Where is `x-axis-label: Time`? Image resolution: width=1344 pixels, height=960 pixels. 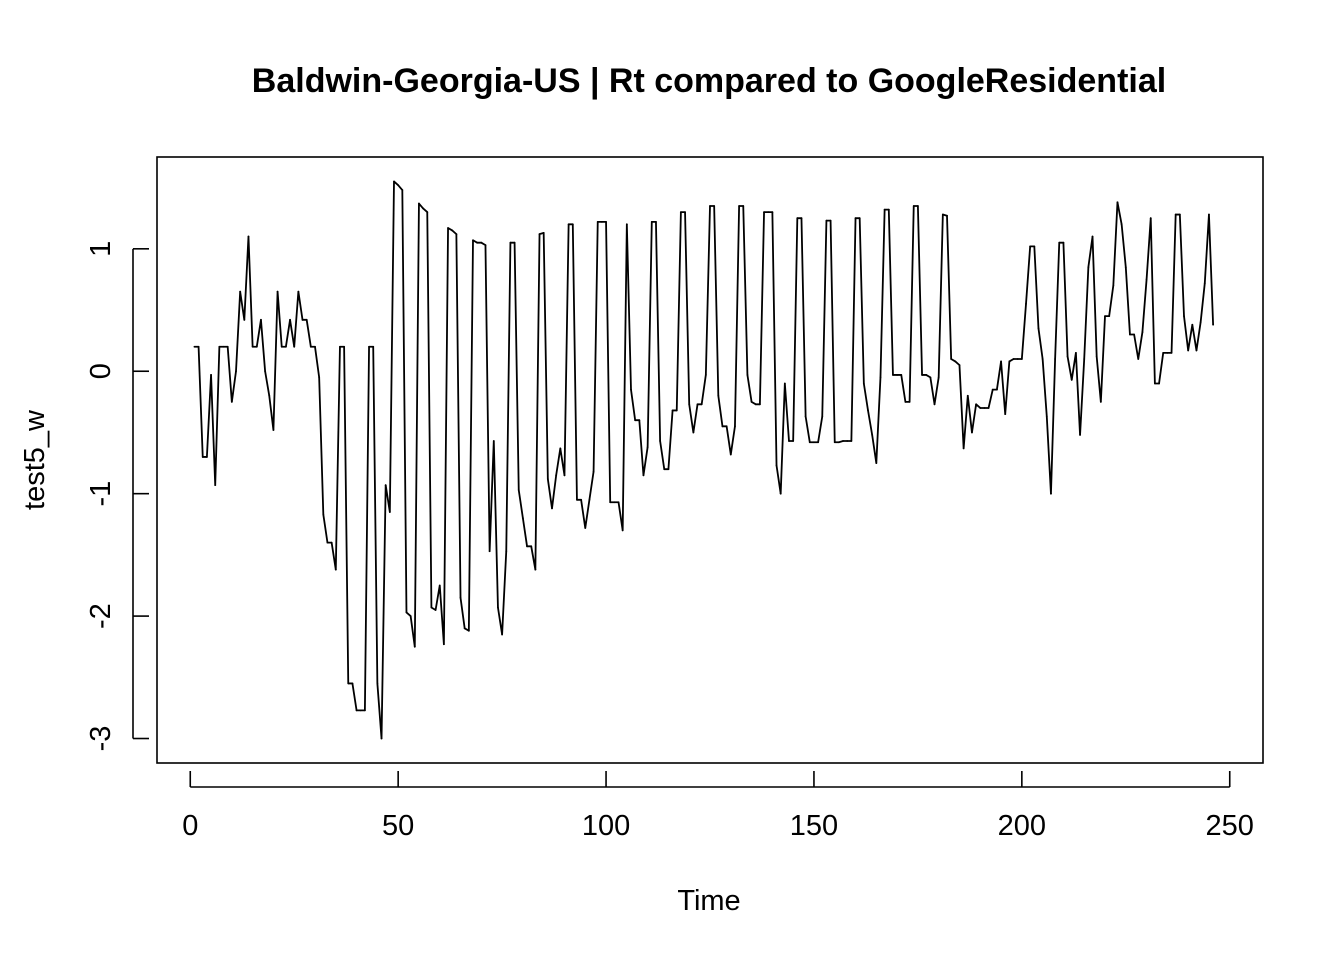
x-axis-label: Time is located at coordinates (708, 901).